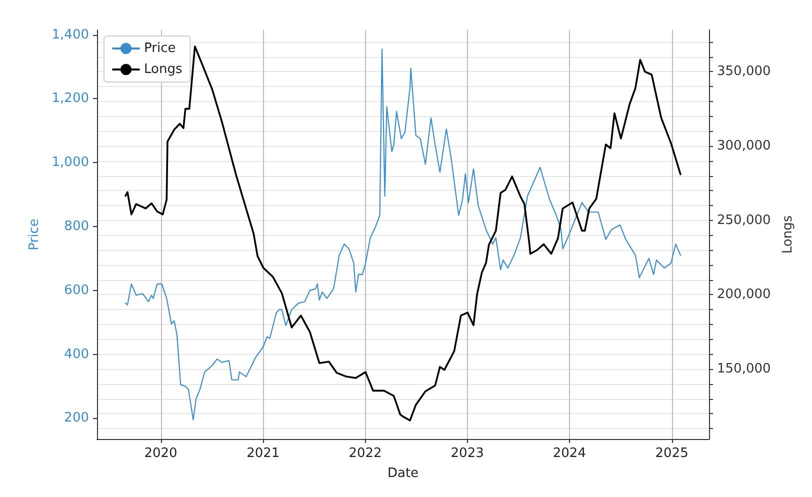  I want to click on x-tick-label: 2020, so click(161, 453).